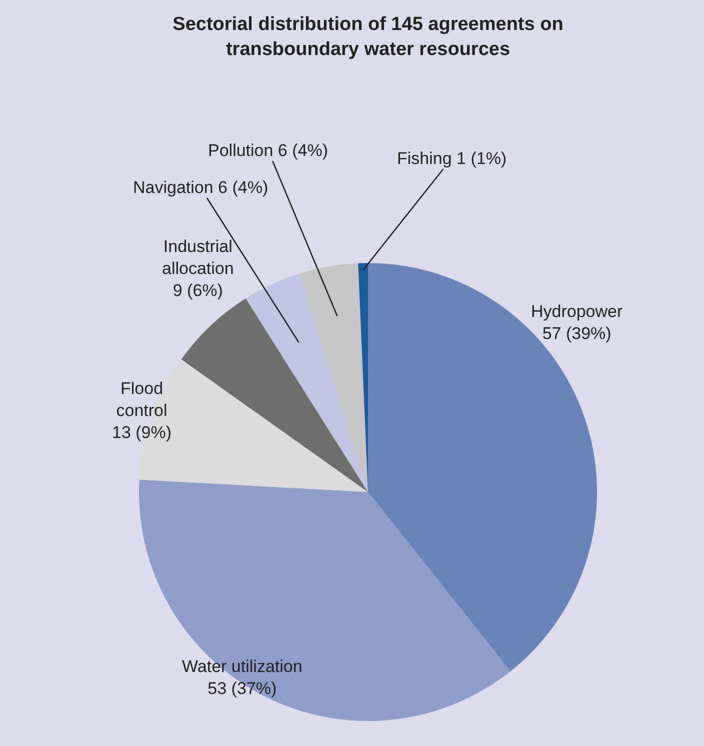  What do you see at coordinates (368, 37) in the screenshot?
I see `chart-title: Sectorial distribution of 145 agreements on transboundary water resources` at bounding box center [368, 37].